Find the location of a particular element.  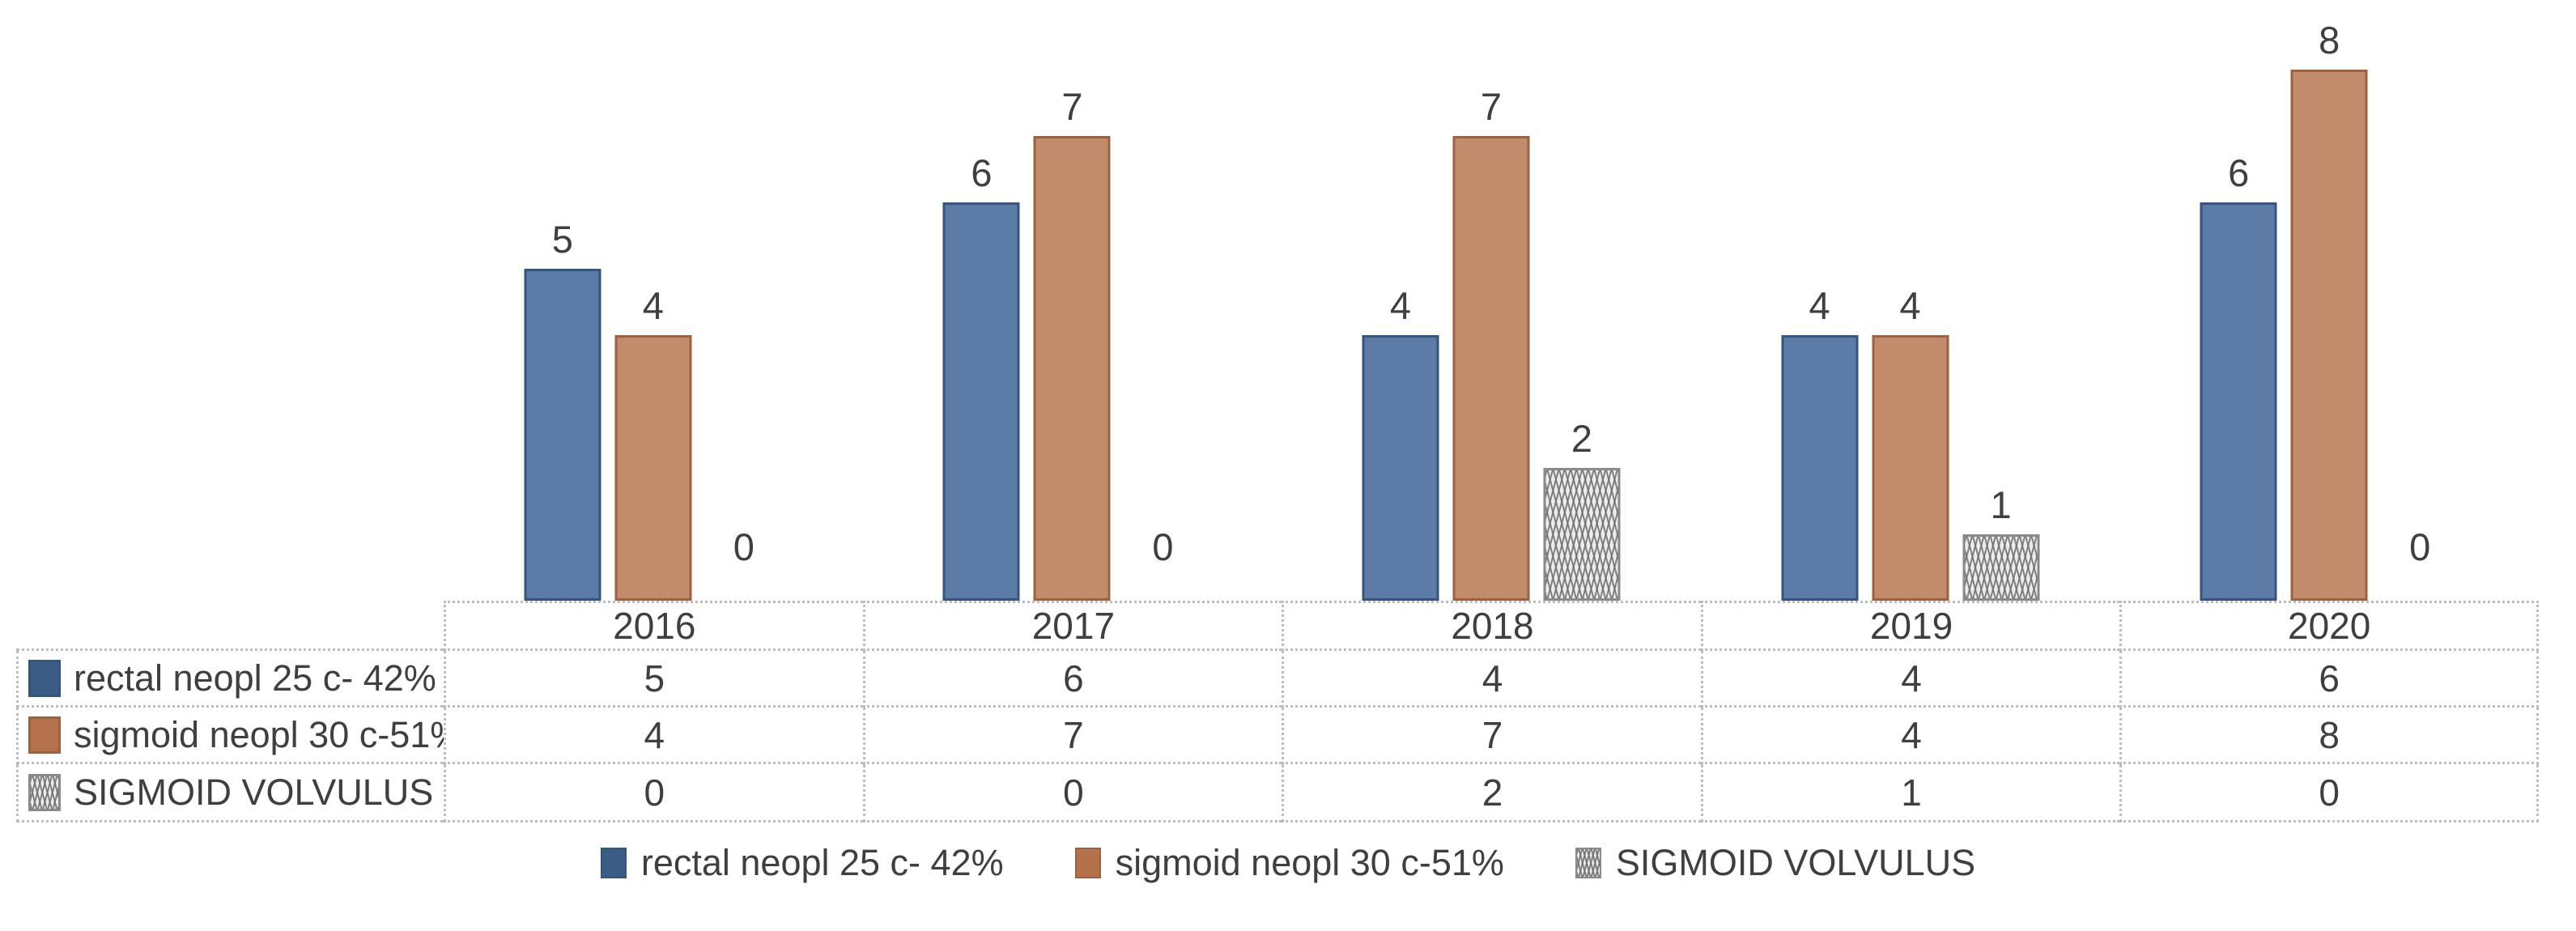

legend-item-rectal-neopl-25-c-42: rectal neopl 25 c- 42% is located at coordinates (802, 863).